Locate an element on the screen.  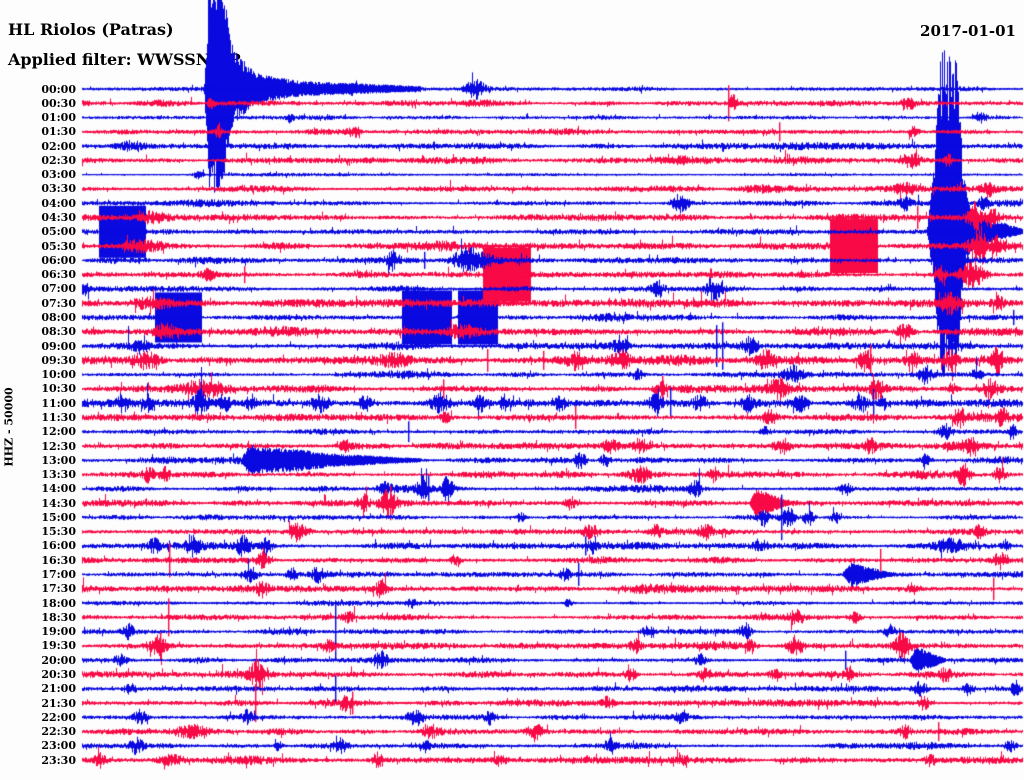
time-label: 15:30 is located at coordinates (58, 532).